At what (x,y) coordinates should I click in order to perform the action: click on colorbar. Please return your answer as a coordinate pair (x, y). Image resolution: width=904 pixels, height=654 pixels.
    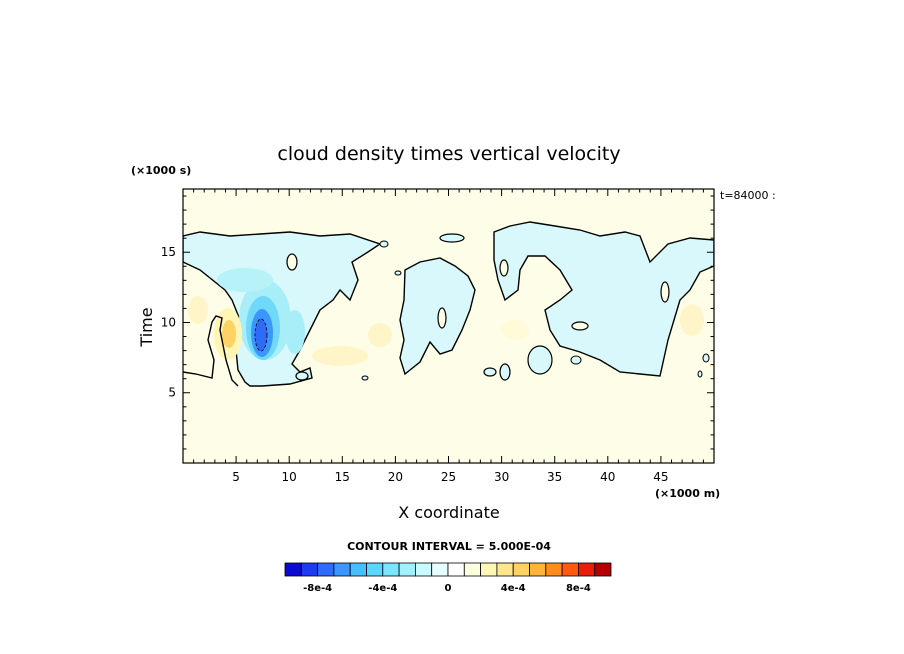
    Looking at the image, I should click on (448, 569).